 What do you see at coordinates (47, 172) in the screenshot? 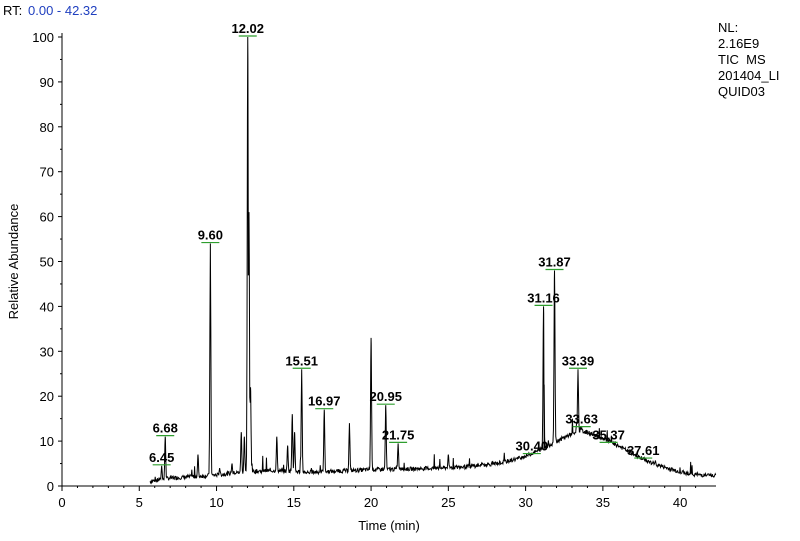
I see `y-tick-label: 70` at bounding box center [47, 172].